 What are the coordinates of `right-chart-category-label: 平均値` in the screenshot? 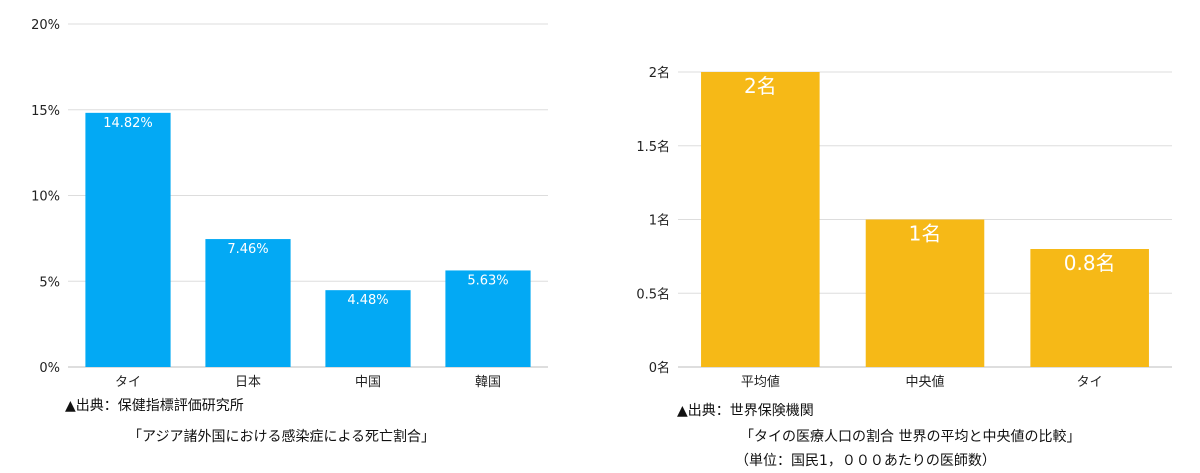 It's located at (760, 382).